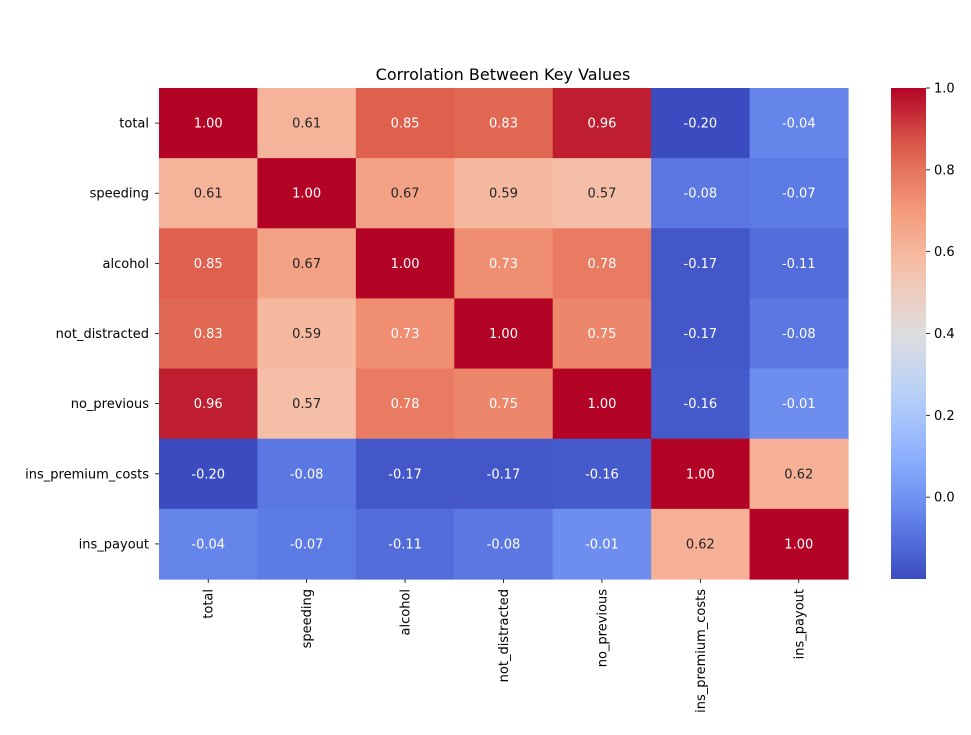  Describe the element at coordinates (503, 74) in the screenshot. I see `chart-title: Corrolation Between Key Values` at that location.